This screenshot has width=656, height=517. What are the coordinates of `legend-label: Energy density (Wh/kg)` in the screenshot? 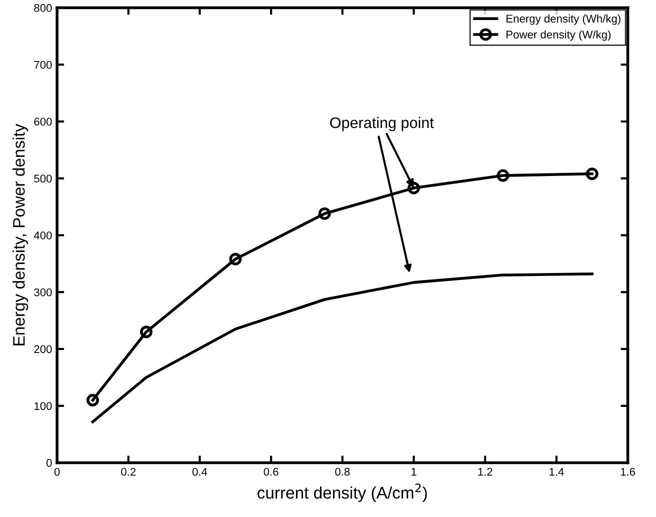 It's located at (563, 19).